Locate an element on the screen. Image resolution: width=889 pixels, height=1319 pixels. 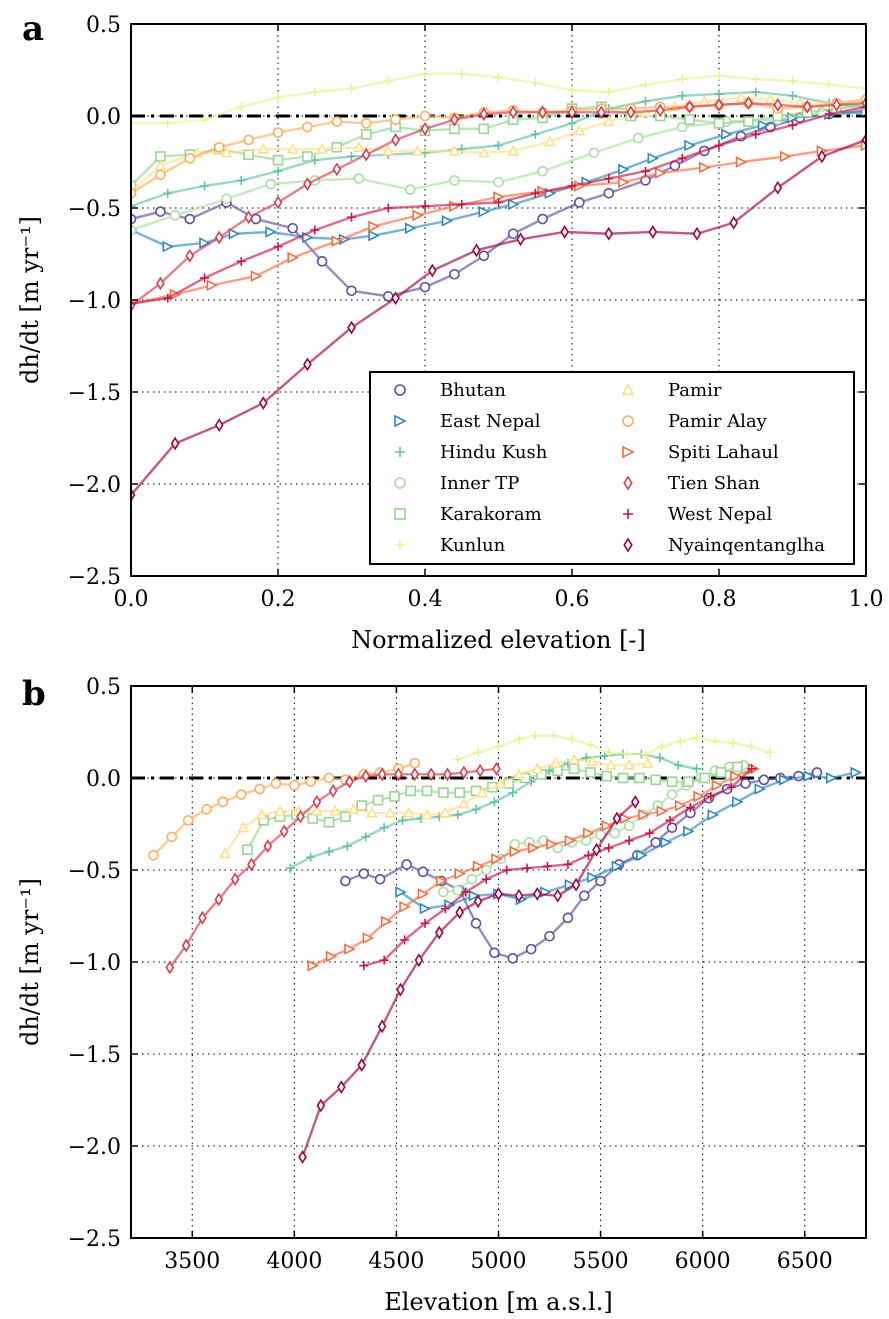
legend-label: Inner TP is located at coordinates (479, 483).